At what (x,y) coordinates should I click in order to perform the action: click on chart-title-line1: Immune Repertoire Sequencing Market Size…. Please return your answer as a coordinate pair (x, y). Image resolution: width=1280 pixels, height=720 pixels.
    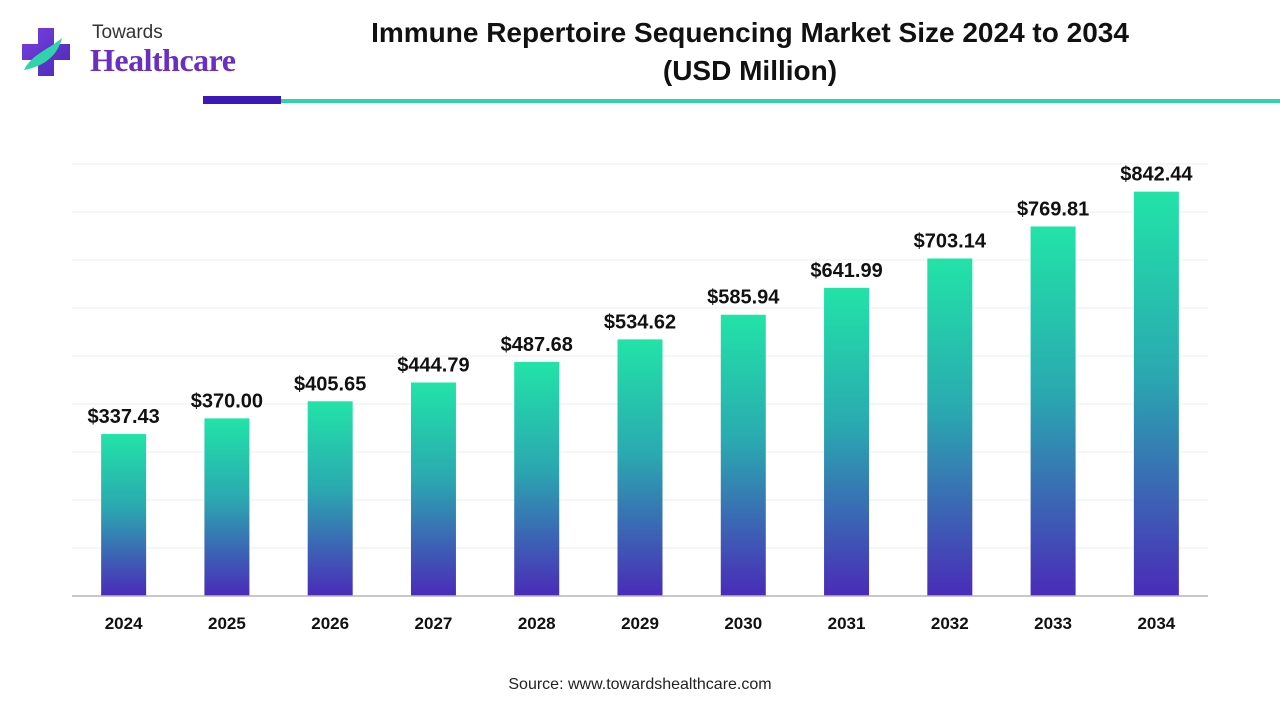
    Looking at the image, I should click on (750, 32).